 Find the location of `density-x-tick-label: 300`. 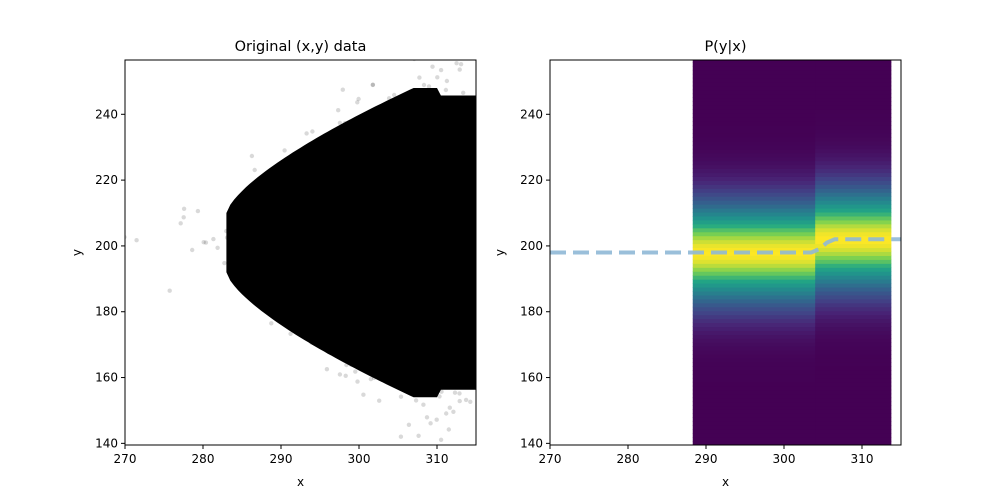

density-x-tick-label: 300 is located at coordinates (784, 459).